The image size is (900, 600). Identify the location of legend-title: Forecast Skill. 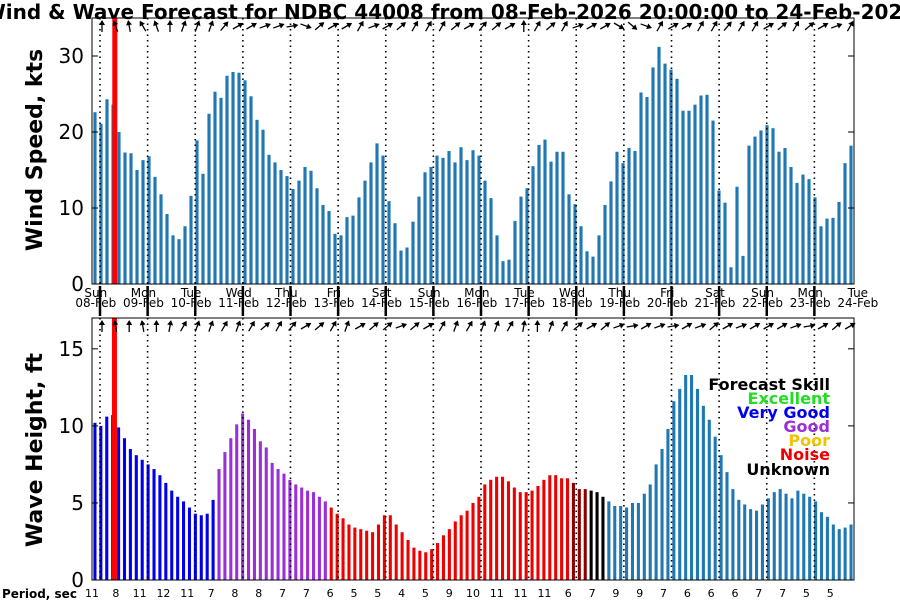
(769, 384).